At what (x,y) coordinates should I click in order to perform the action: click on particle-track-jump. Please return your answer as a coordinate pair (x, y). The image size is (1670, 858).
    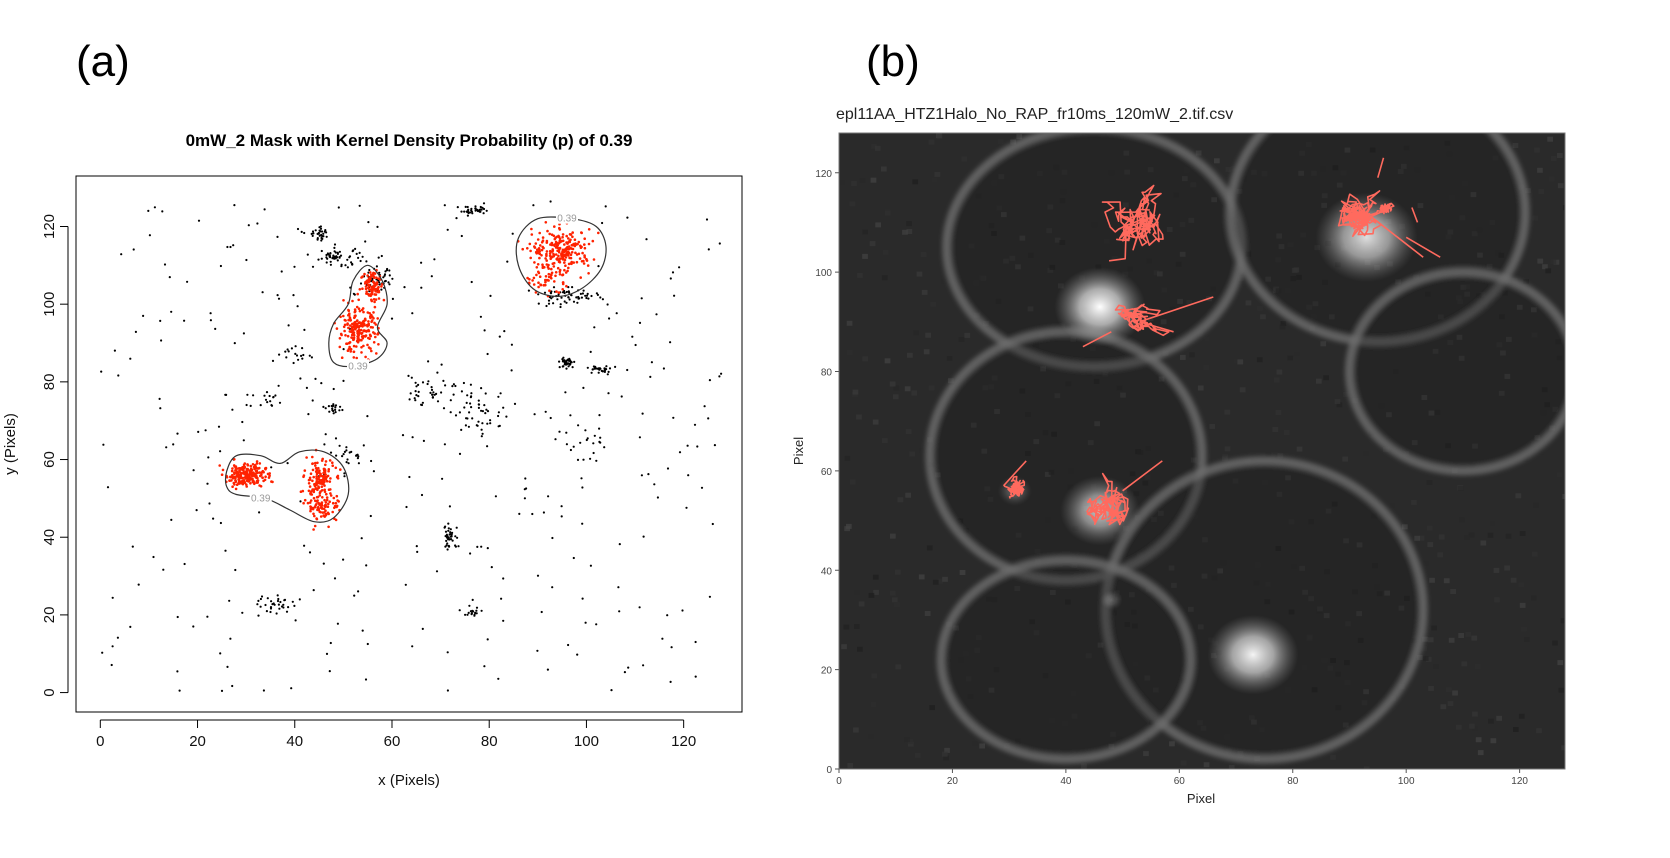
    Looking at the image, I should click on (1142, 476).